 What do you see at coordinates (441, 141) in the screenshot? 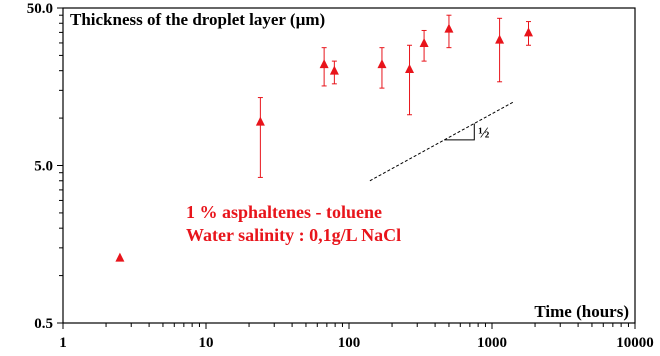
I see `slope-line` at bounding box center [441, 141].